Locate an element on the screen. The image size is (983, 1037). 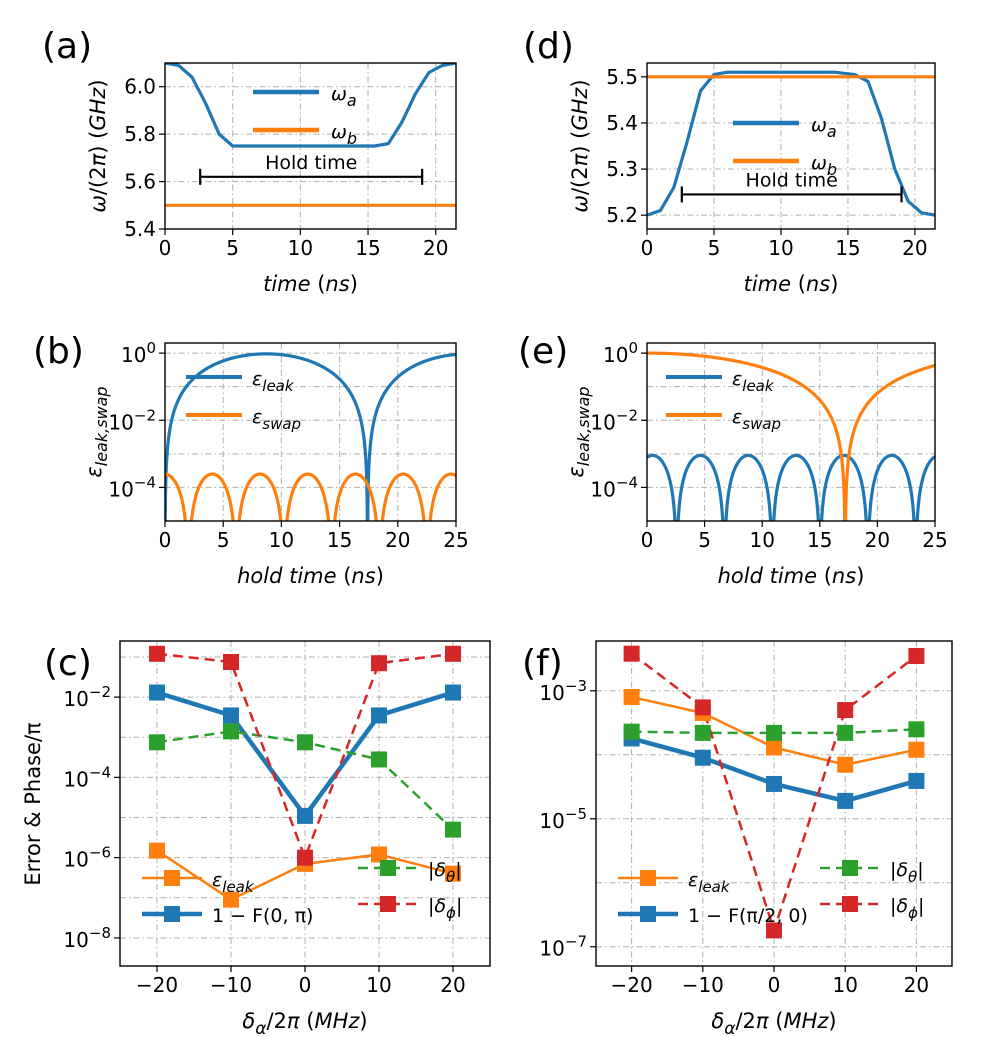
panel-label: (d) is located at coordinates (548, 46).